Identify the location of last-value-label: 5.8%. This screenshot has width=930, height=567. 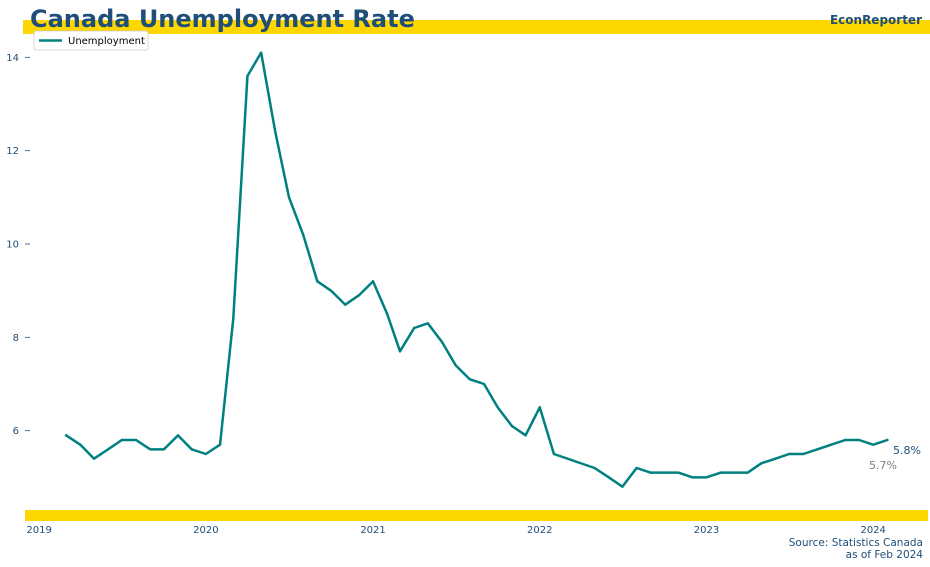
(907, 450).